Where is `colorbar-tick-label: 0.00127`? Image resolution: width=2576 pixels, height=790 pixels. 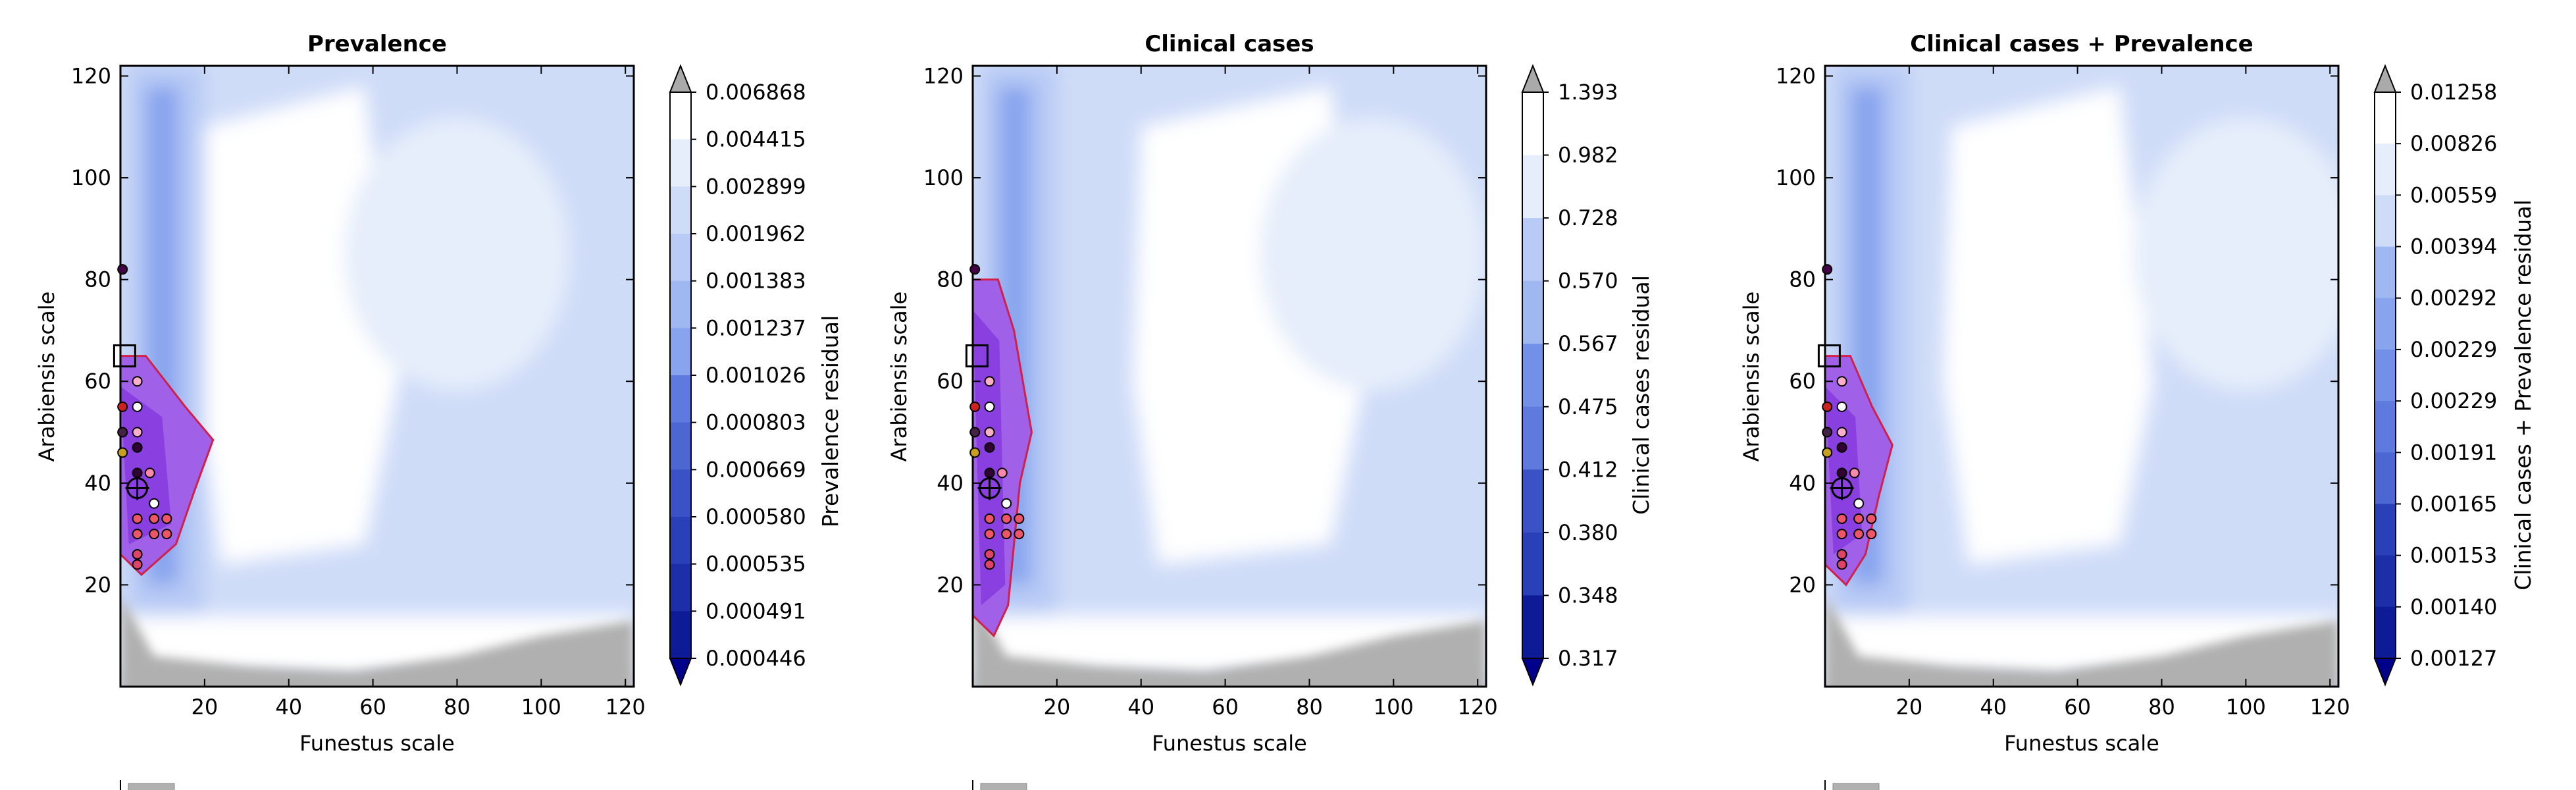
colorbar-tick-label: 0.00127 is located at coordinates (2453, 659).